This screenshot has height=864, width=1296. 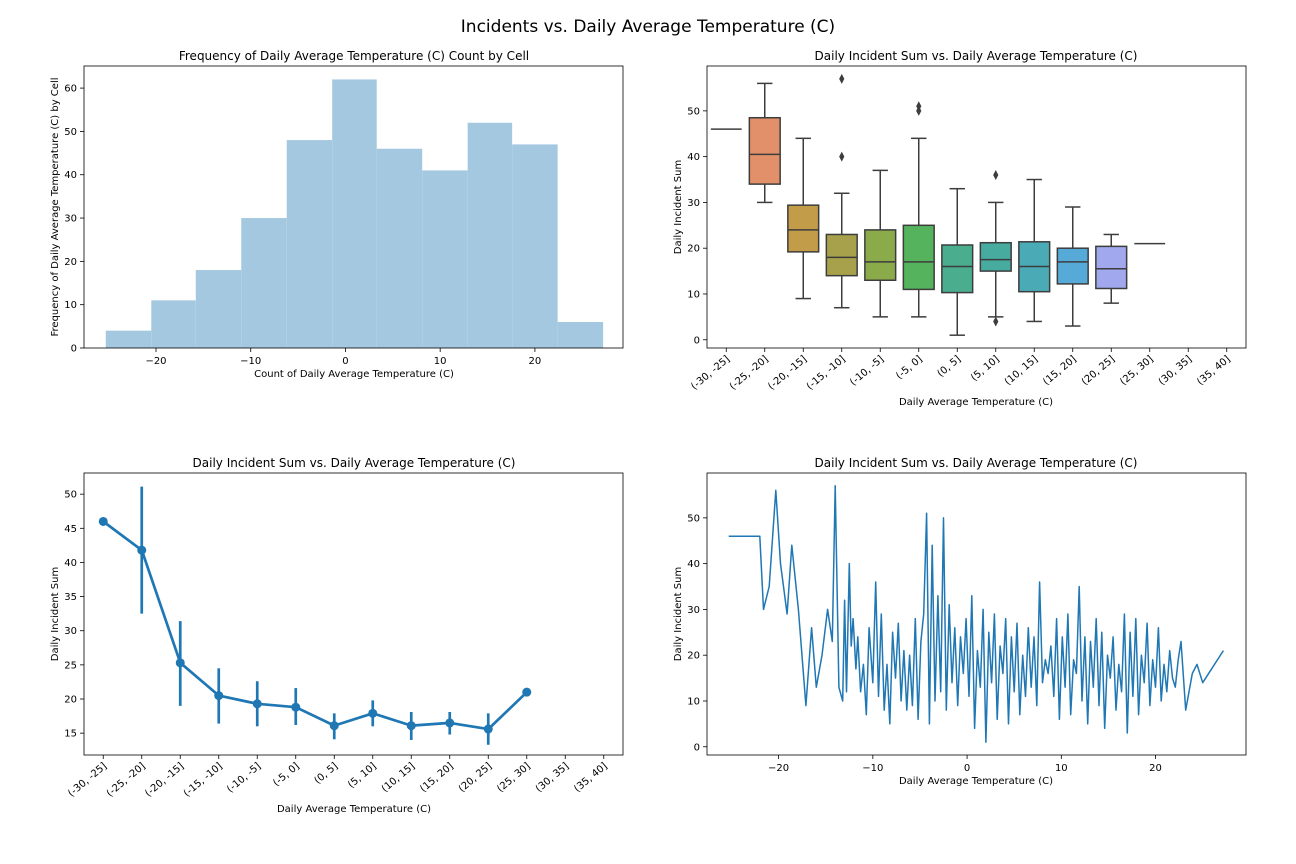 I want to click on pointplot-xlabel: Daily Average Temperature (C), so click(x=354, y=809).